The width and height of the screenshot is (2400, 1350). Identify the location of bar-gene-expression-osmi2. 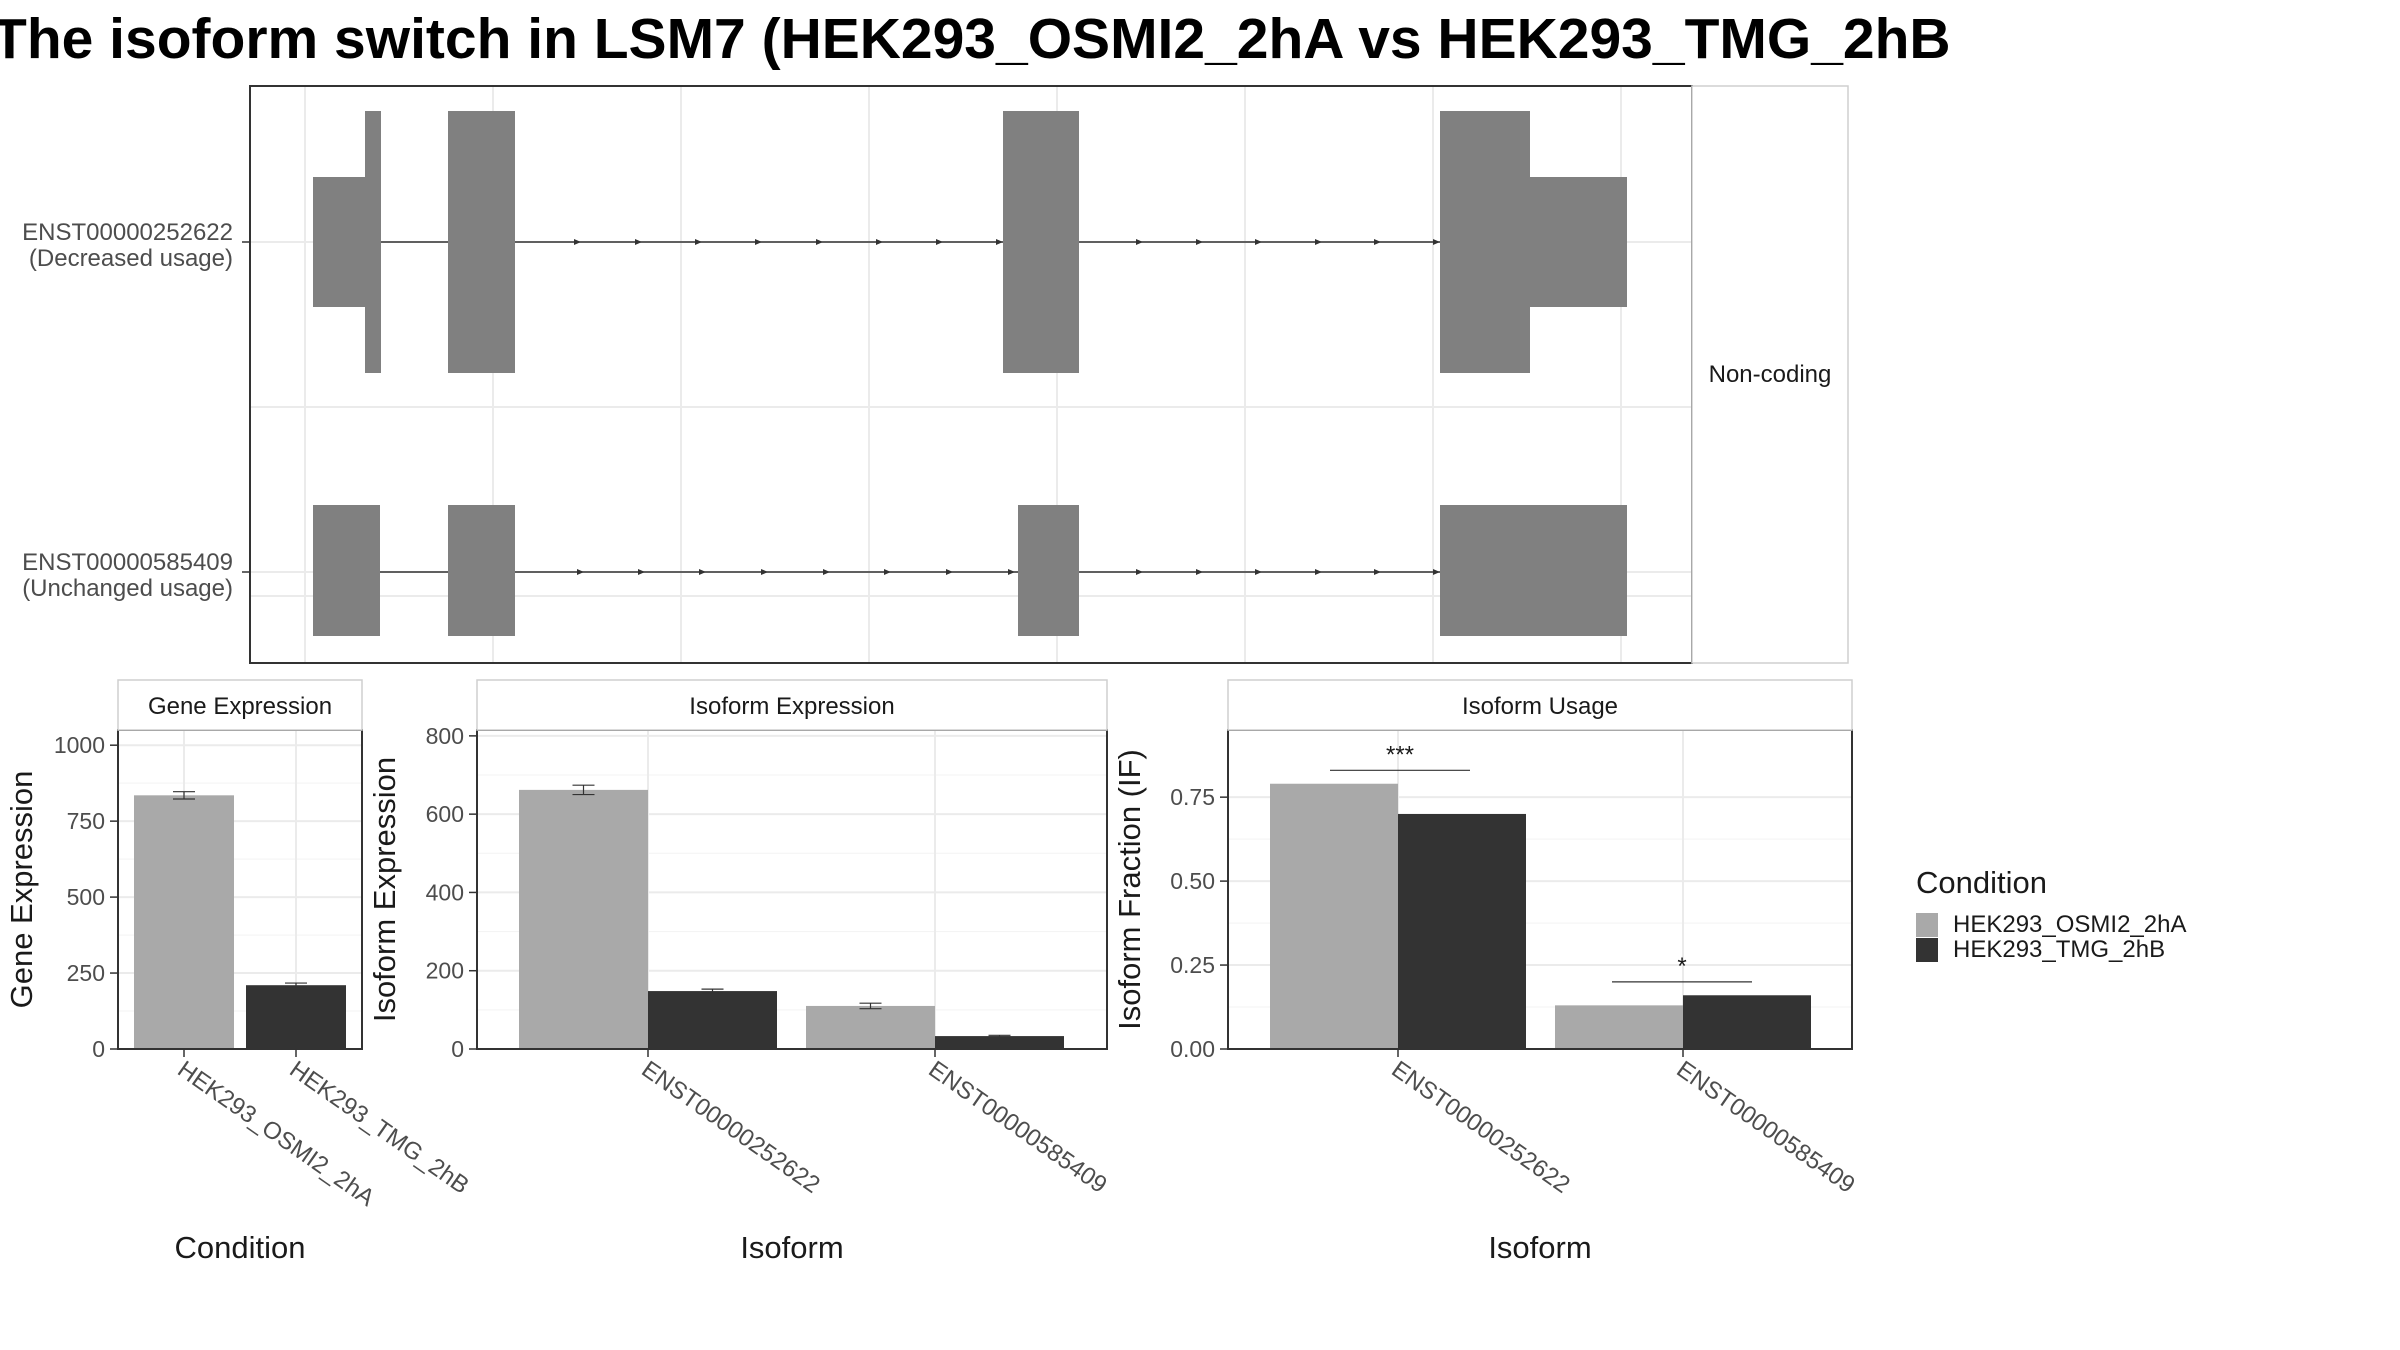
(184, 922).